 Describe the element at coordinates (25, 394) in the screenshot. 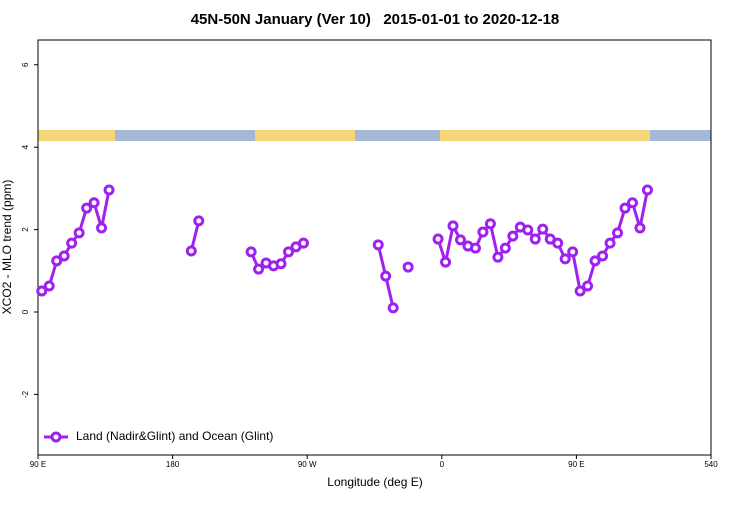

I see `y-tick-label: -2` at that location.